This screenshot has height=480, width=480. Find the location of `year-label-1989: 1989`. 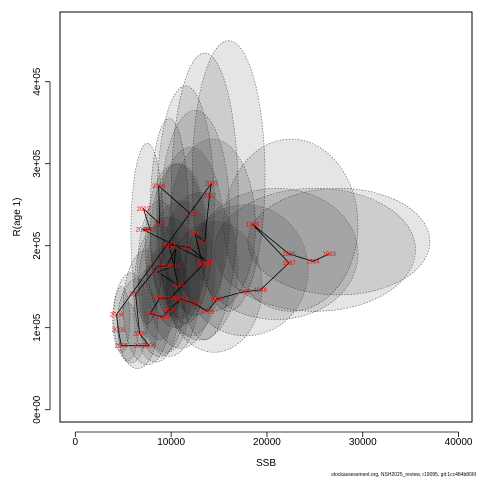

year-label-1989: 1989 is located at coordinates (244, 293).